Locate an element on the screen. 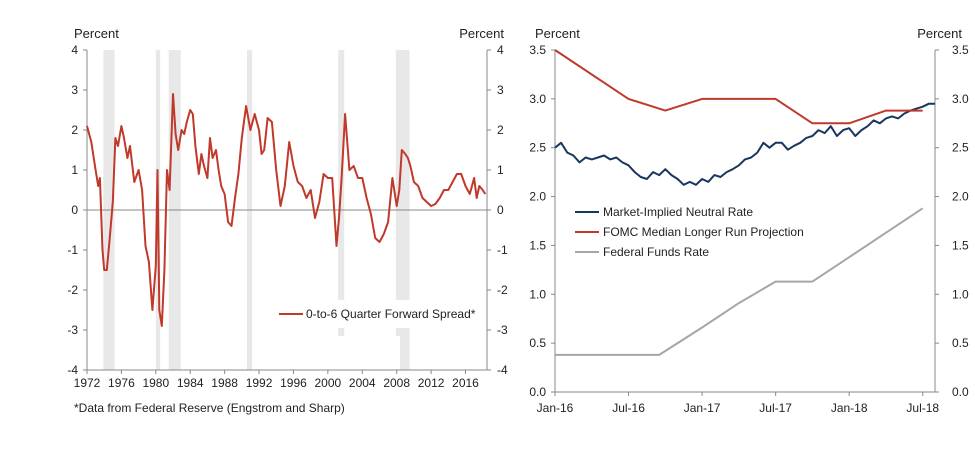 The height and width of the screenshot is (461, 975). y-tick-label-left: 4 is located at coordinates (74, 50).